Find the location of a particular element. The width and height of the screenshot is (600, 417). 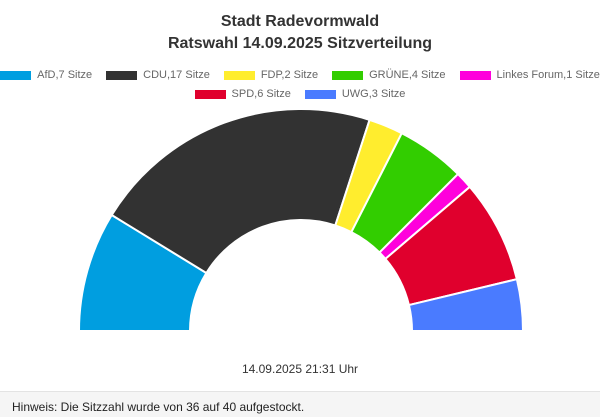

chart-title: Stadt Radevormwald is located at coordinates (300, 21).